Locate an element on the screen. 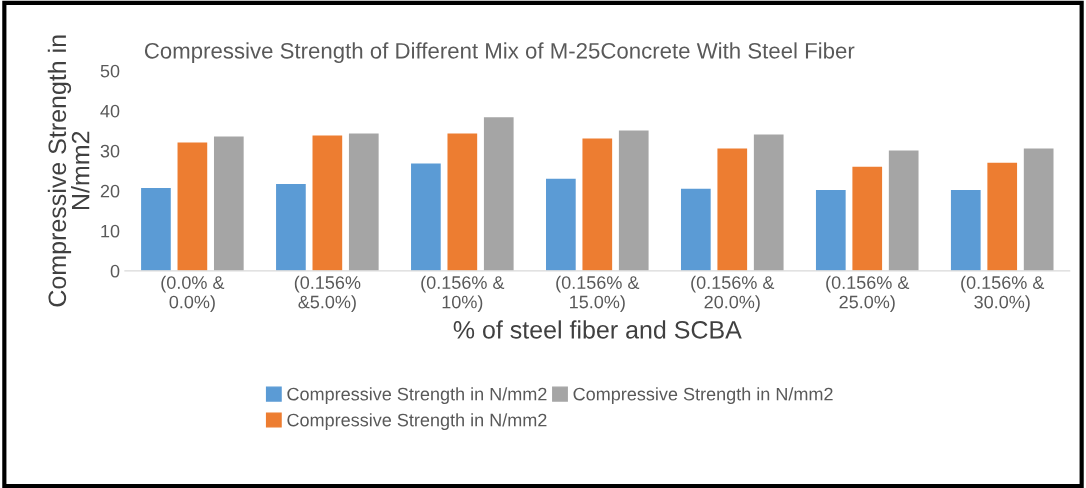 This screenshot has width=1086, height=488. y-tick-label: 40 is located at coordinates (110, 111).